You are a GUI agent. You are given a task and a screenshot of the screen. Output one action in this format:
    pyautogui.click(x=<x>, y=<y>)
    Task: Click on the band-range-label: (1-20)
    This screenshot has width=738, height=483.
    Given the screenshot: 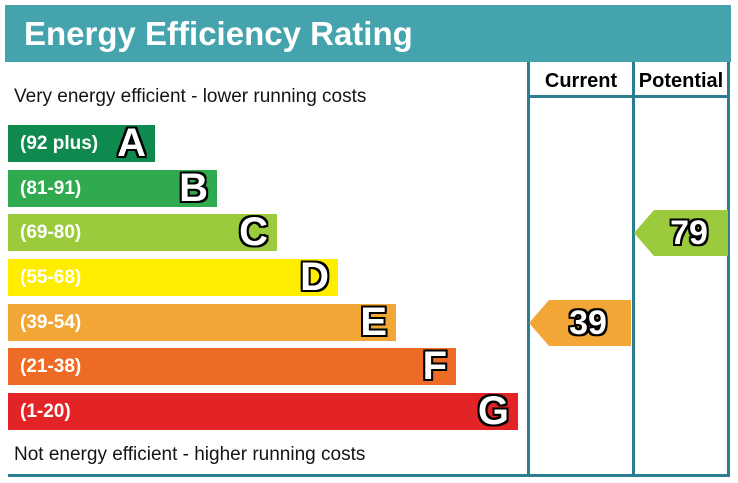 What is the action you would take?
    pyautogui.click(x=45, y=411)
    